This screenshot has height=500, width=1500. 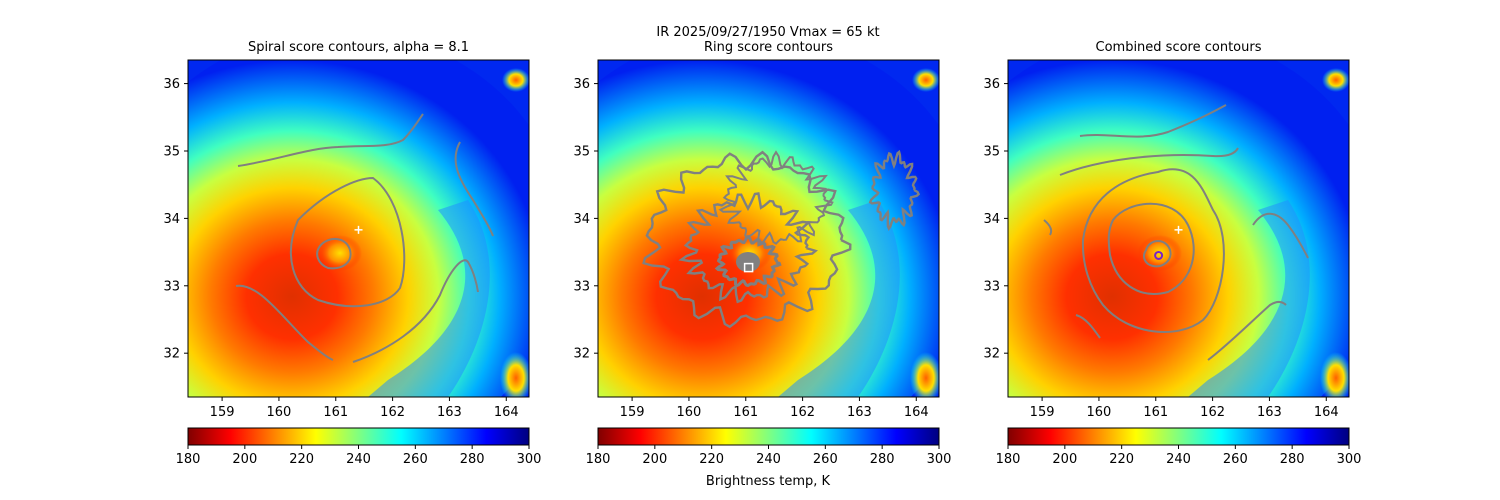 I want to click on panel-title: Ring score contours, so click(x=768, y=47).